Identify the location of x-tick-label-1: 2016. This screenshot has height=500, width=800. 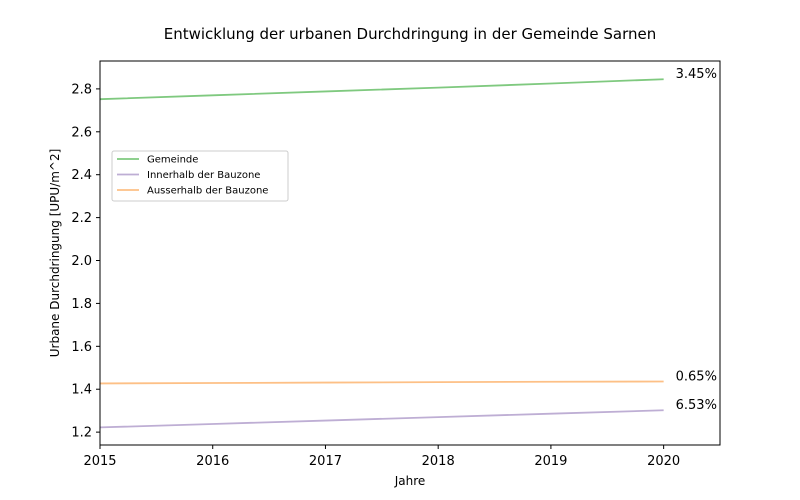
(212, 461).